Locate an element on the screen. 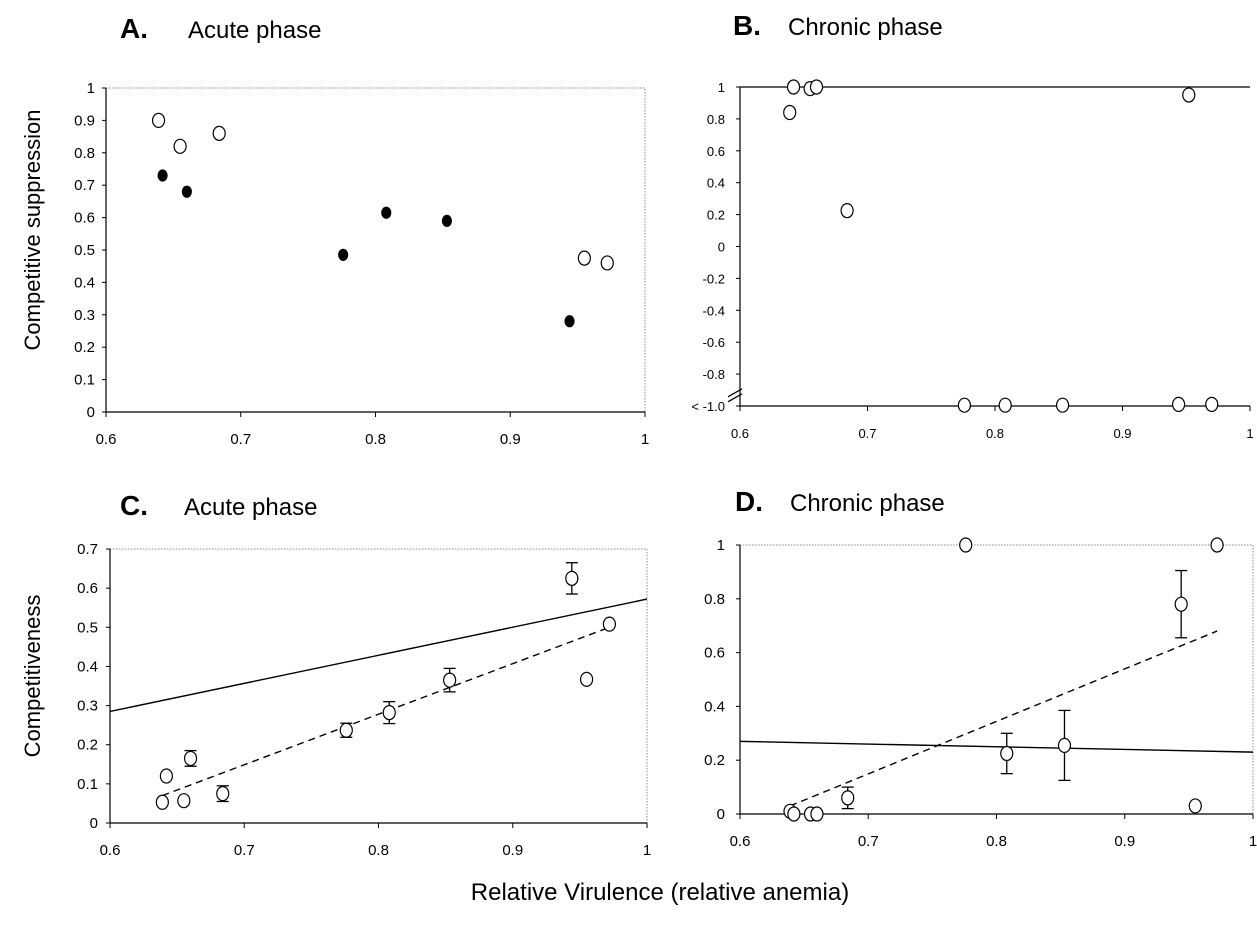  panel-c-ylabel: Competitiveness is located at coordinates (32, 676).